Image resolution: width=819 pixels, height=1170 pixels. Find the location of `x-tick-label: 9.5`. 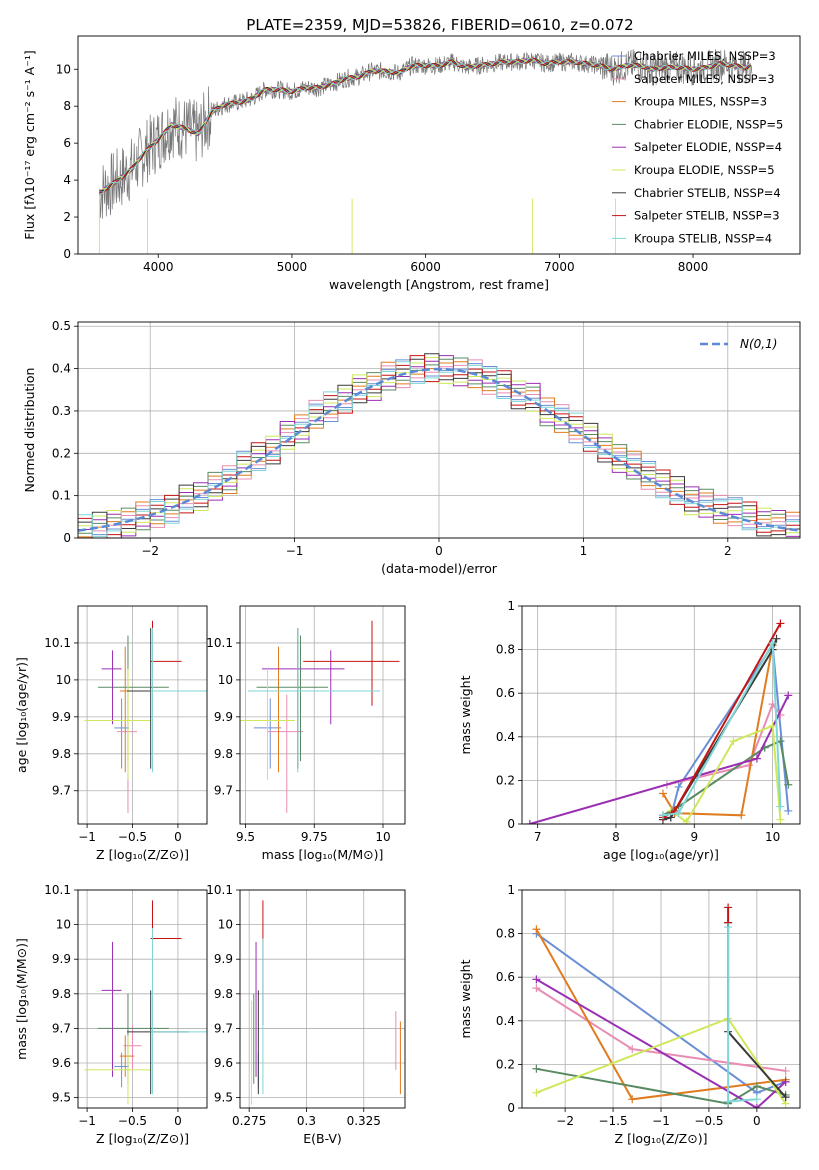

x-tick-label: 9.5 is located at coordinates (245, 837).